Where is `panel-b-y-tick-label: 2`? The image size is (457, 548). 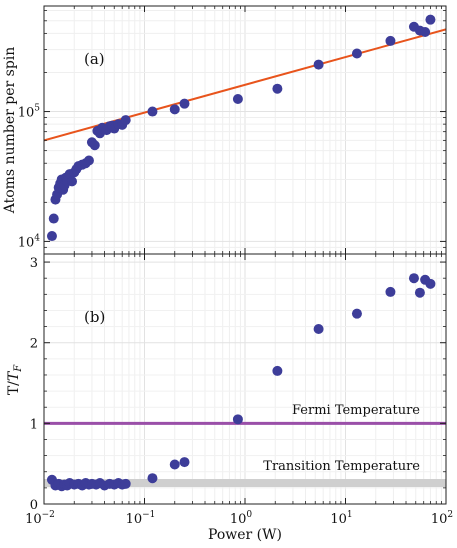 panel-b-y-tick-label: 2 is located at coordinates (34, 344).